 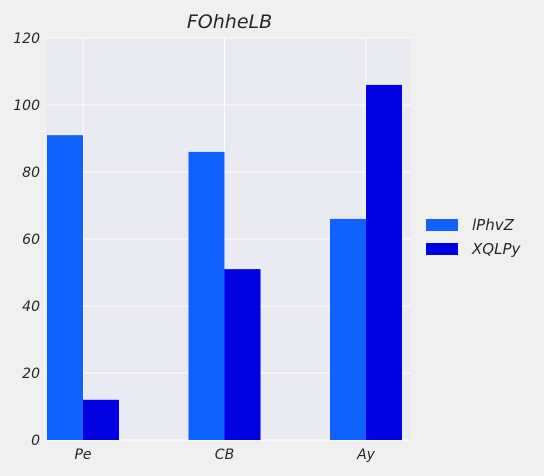 What do you see at coordinates (101, 419) in the screenshot?
I see `bar-XQLPy-Pe` at bounding box center [101, 419].